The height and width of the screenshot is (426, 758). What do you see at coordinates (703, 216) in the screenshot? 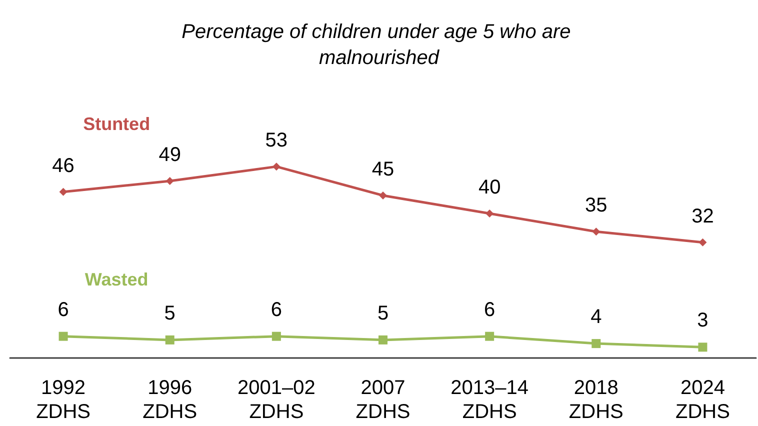
I see `data-label: 32` at bounding box center [703, 216].